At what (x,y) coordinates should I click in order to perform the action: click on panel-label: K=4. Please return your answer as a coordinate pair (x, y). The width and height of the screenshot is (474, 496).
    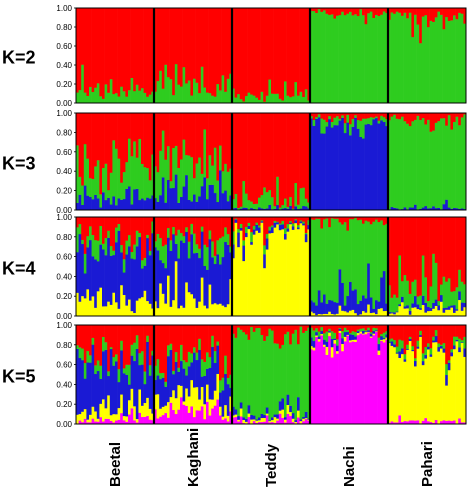
    Looking at the image, I should click on (19, 269).